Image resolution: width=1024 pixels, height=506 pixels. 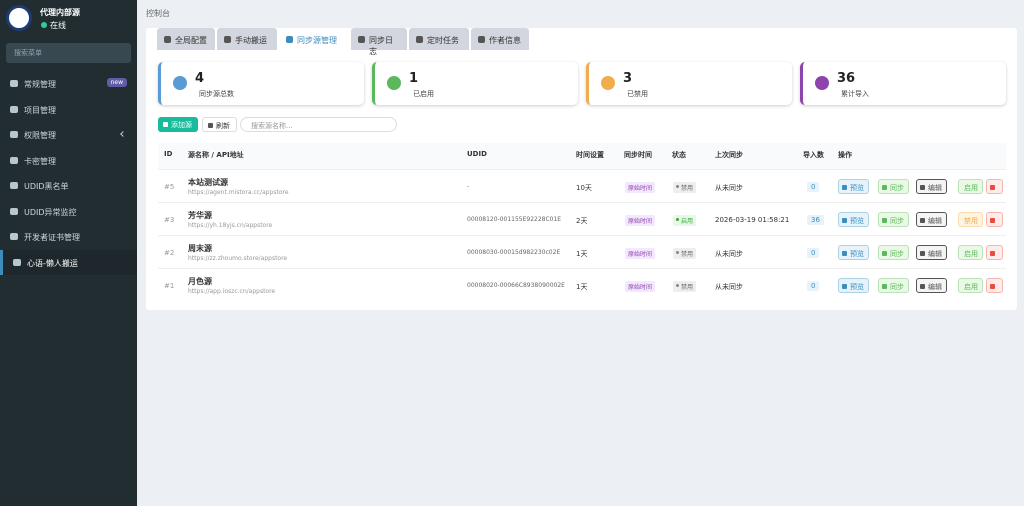 I want to click on stat-value: 36, so click(x=846, y=78).